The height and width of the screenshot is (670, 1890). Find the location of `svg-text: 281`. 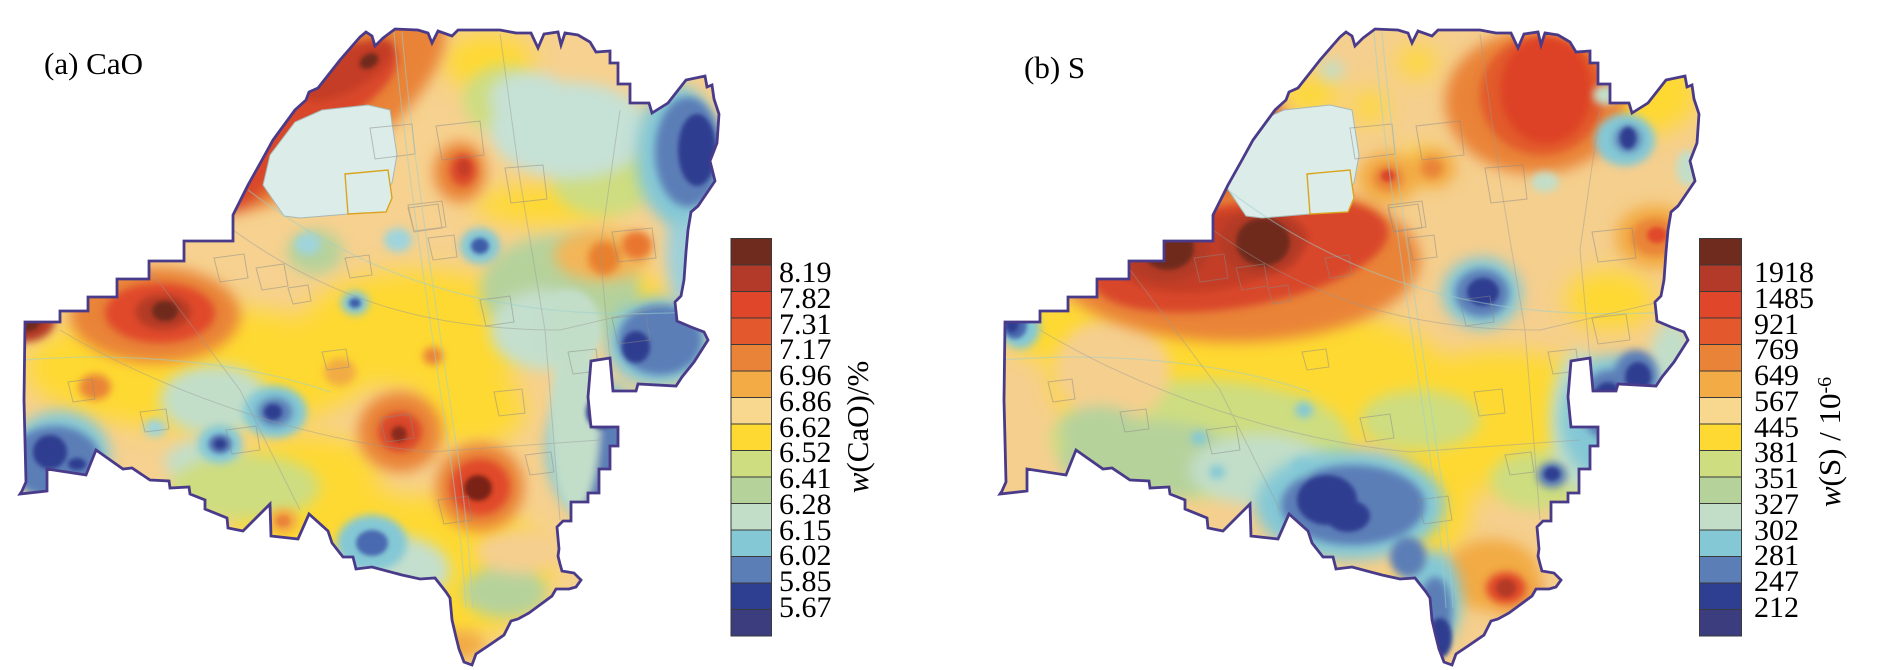

svg-text: 281 is located at coordinates (1776, 555).